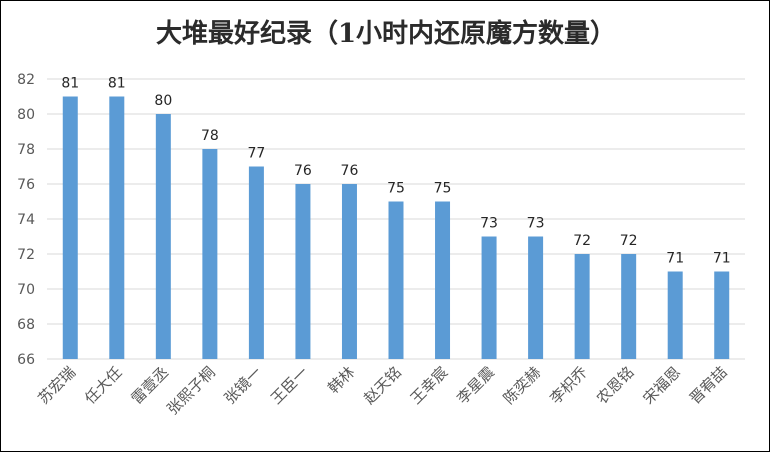  I want to click on y-tick-label: 70, so click(26, 290).